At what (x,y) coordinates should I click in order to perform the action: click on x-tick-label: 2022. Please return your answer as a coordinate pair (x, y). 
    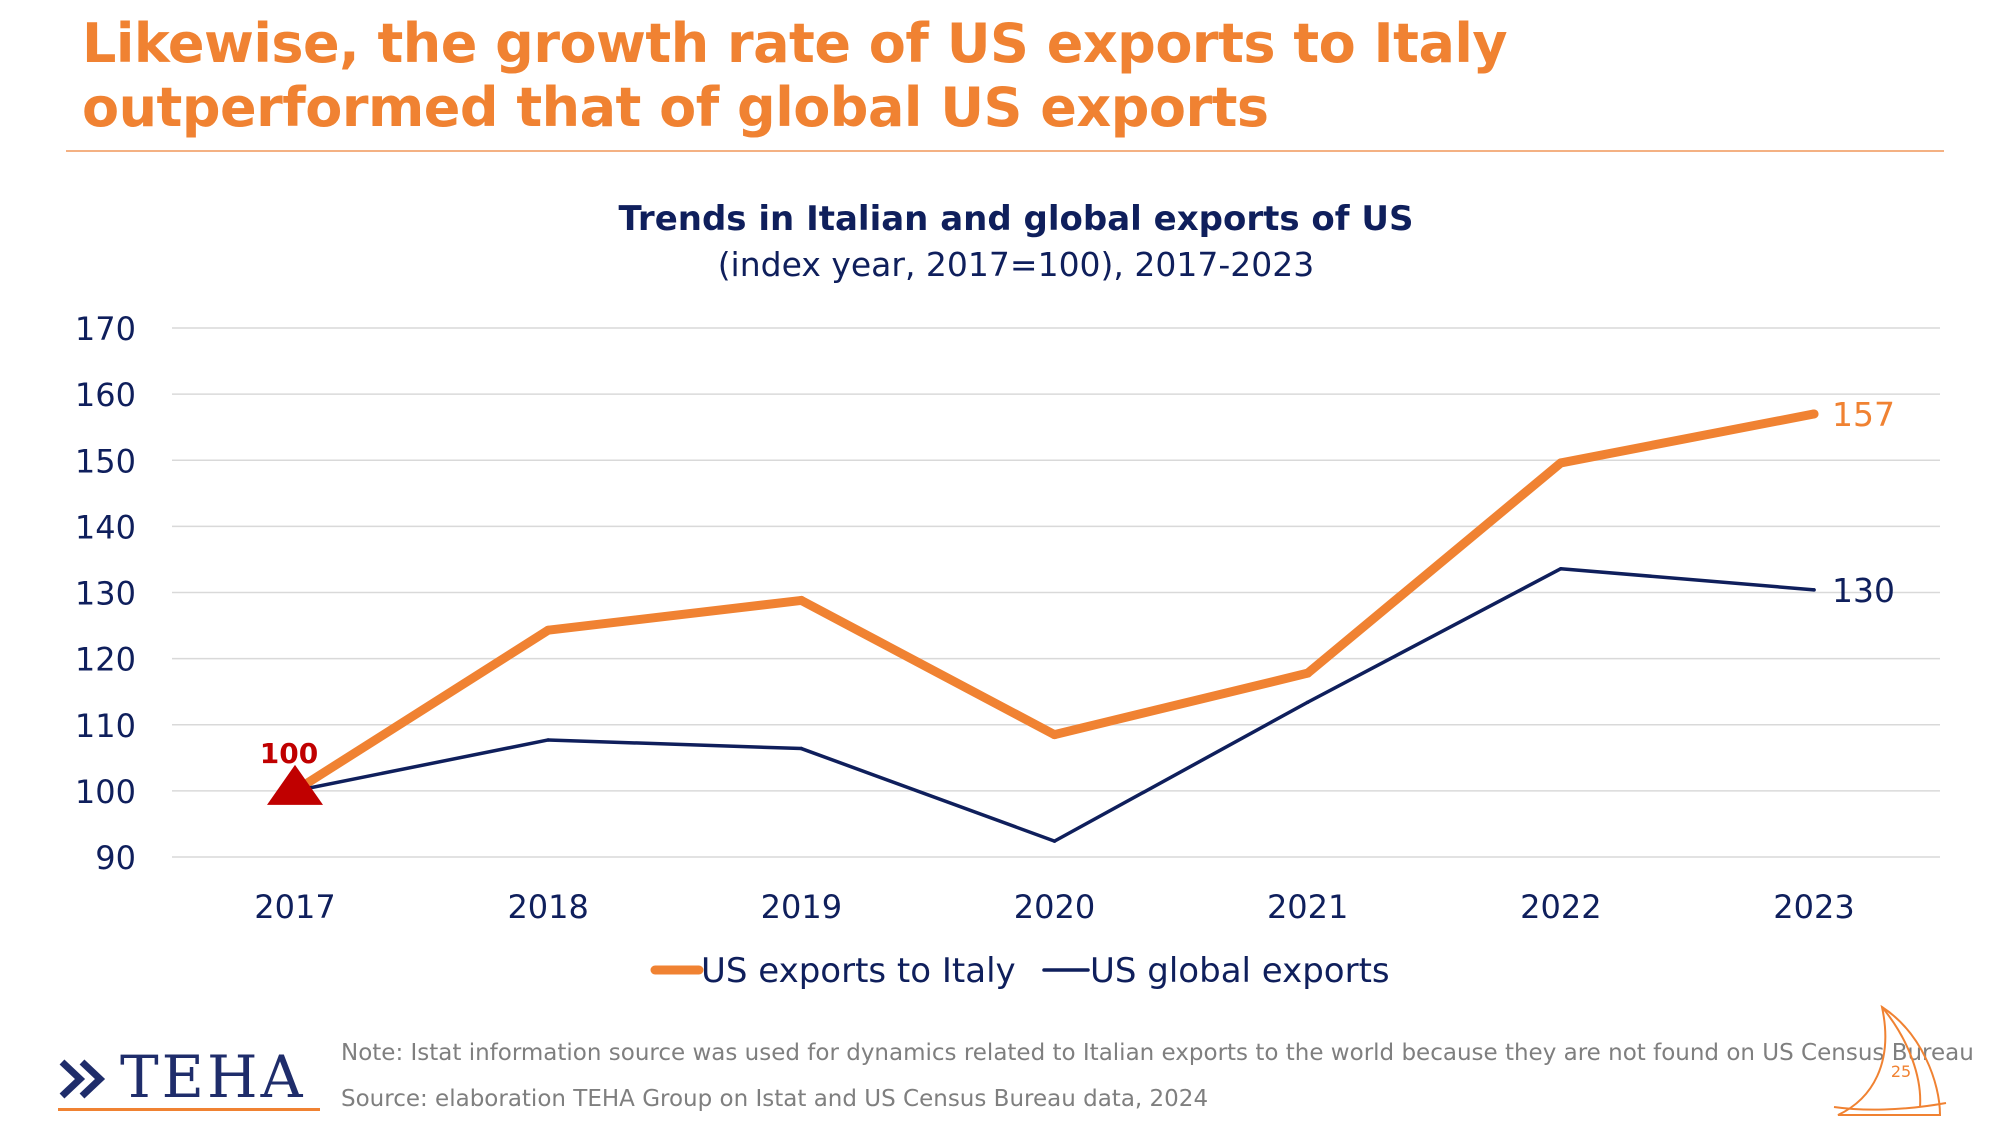
    Looking at the image, I should click on (1560, 907).